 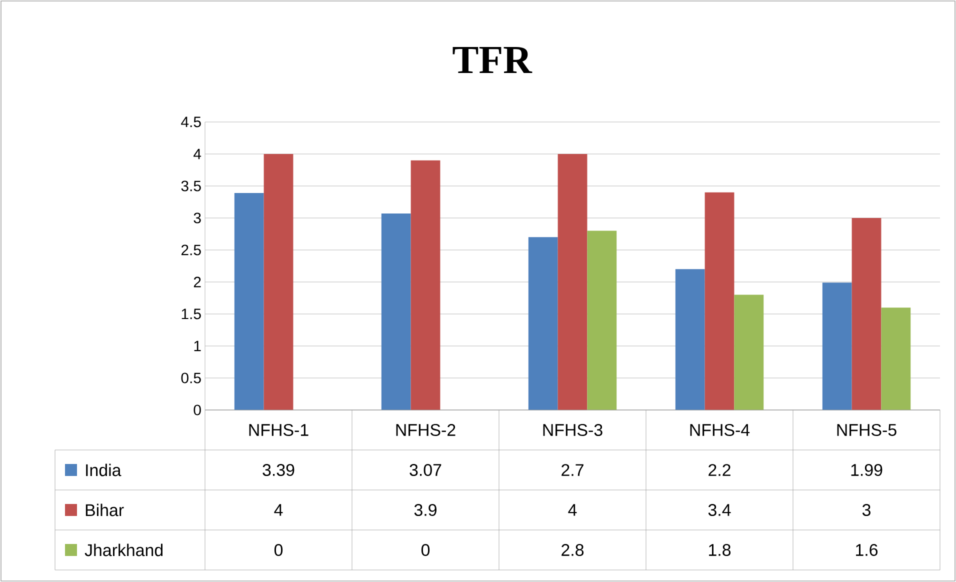 I want to click on y-tick-label: 2.5, so click(x=191, y=250).